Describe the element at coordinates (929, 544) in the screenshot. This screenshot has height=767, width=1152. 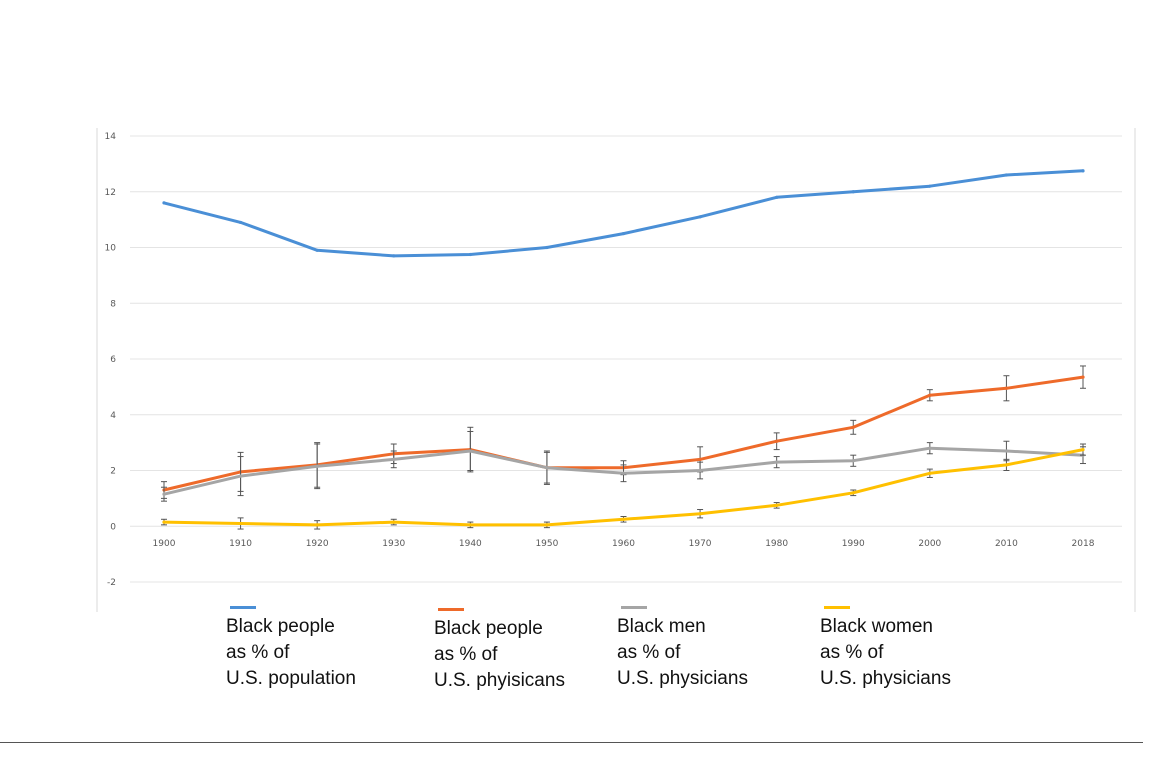
I see `x-tick-label: 2000` at that location.